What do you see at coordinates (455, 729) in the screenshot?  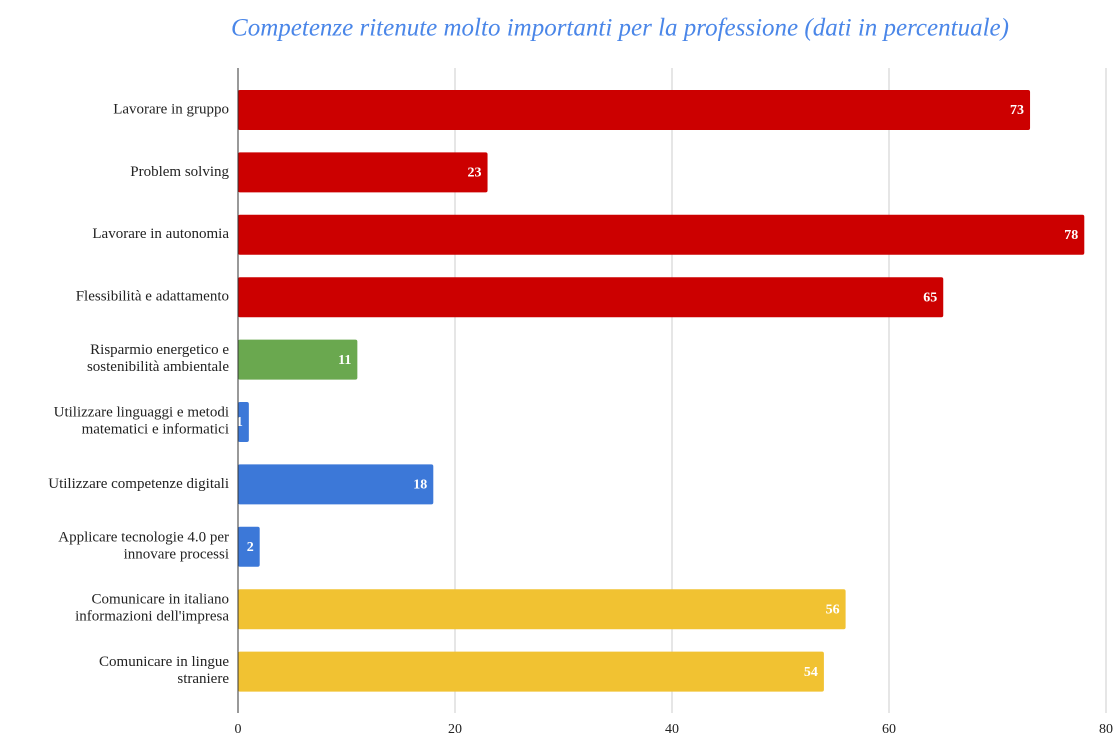 I see `x-tick-label: 20` at bounding box center [455, 729].